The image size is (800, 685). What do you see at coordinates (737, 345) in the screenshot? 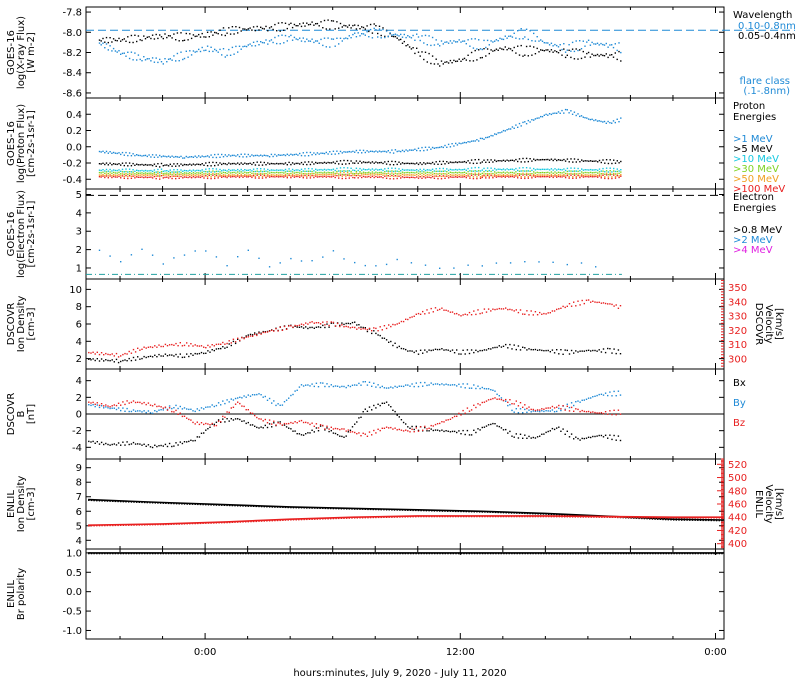
I see `y2-tick-label: 310` at bounding box center [737, 345].